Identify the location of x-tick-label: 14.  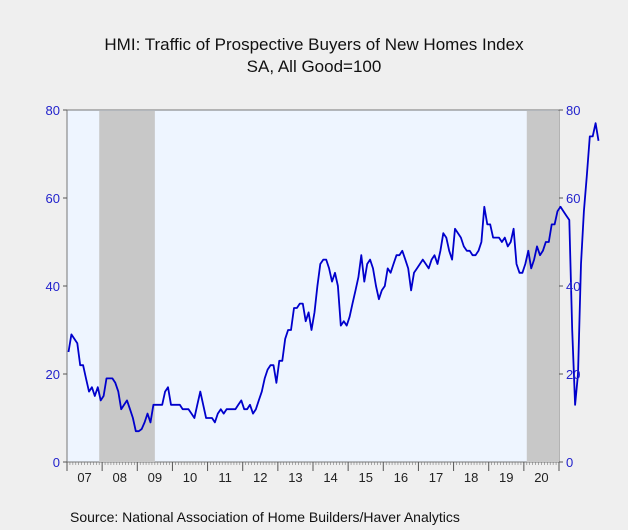
(330, 477).